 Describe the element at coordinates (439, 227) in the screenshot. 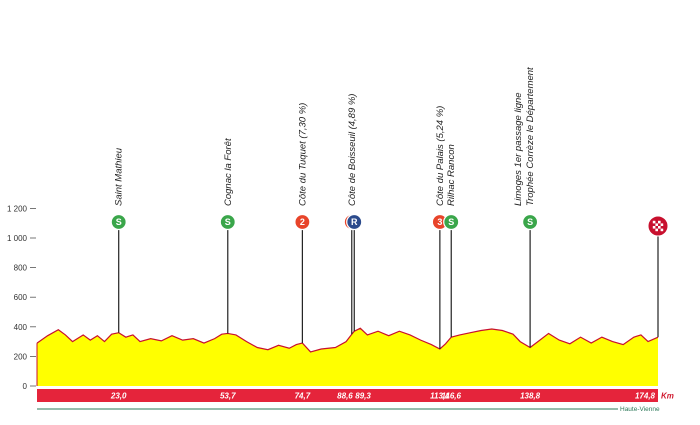

I see `marker-climb: 3 Côte du Palais (5,24 %)` at that location.